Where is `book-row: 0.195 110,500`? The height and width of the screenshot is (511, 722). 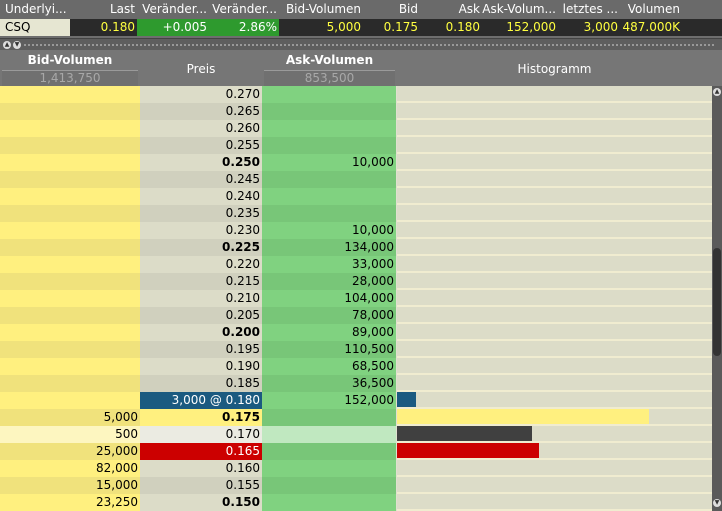
book-row: 0.195 110,500 is located at coordinates (356, 349).